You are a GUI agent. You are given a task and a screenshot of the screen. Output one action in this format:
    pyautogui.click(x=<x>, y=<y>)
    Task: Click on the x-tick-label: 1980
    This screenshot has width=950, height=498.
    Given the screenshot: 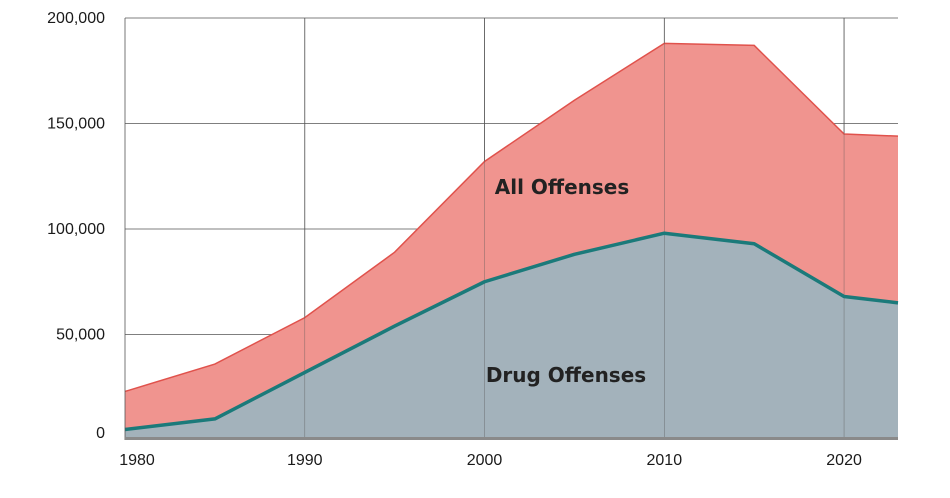 What is the action you would take?
    pyautogui.click(x=137, y=460)
    